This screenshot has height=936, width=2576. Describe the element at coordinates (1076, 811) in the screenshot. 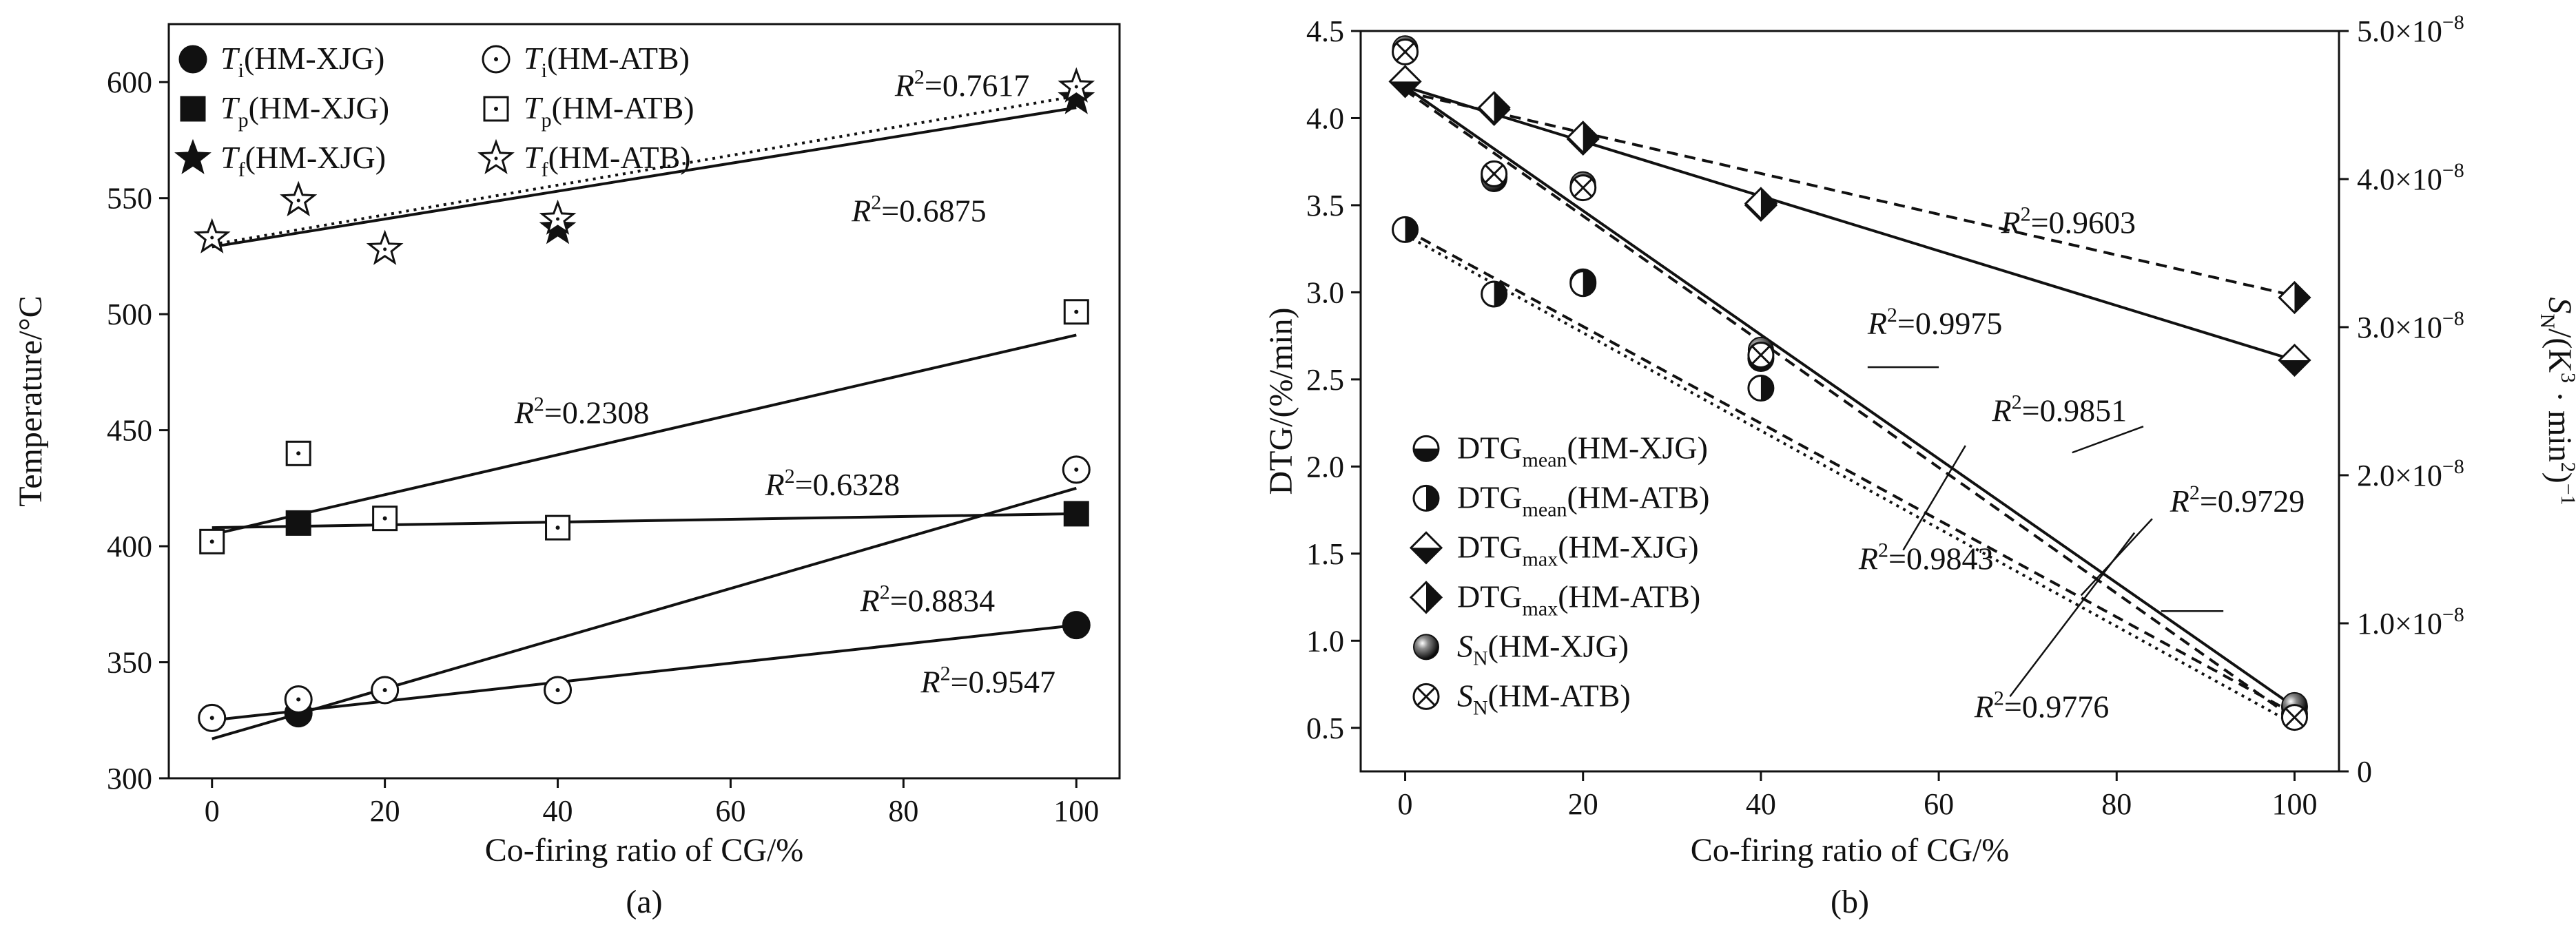

I see `x-tick-label-a: 100` at that location.